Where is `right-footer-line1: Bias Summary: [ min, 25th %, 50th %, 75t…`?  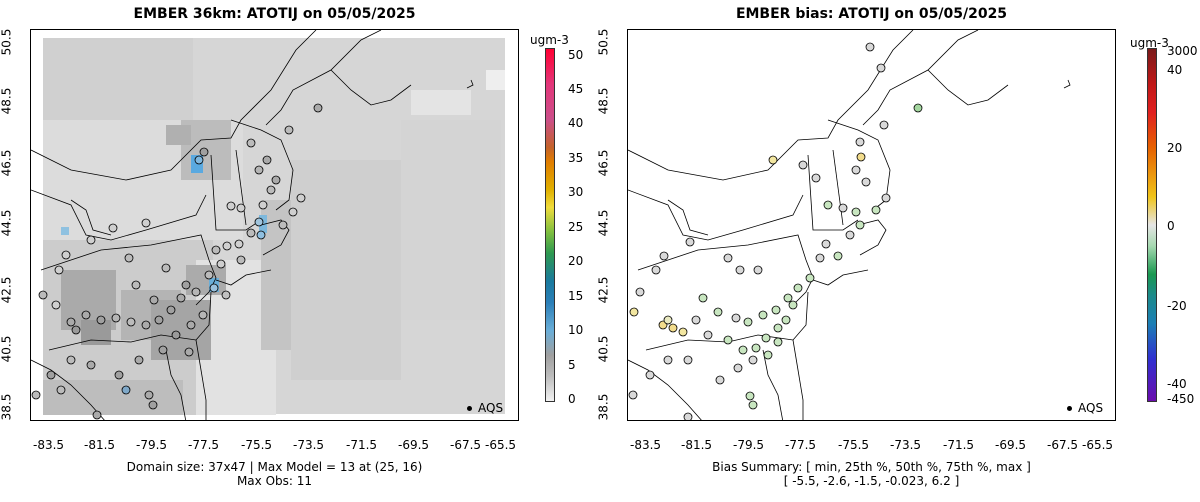 right-footer-line1: Bias Summary: [ min, 25th %, 50th %, 75t… is located at coordinates (871, 467).